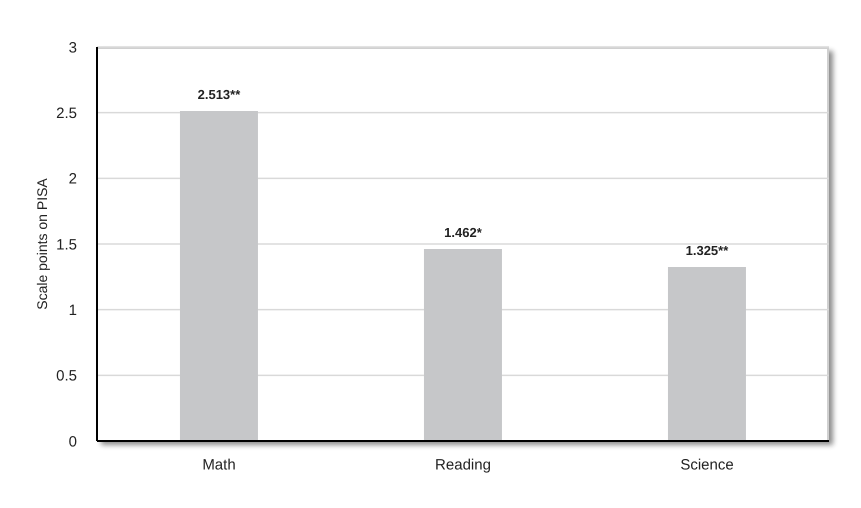  Describe the element at coordinates (72, 441) in the screenshot. I see `y-tick-label: 0` at that location.